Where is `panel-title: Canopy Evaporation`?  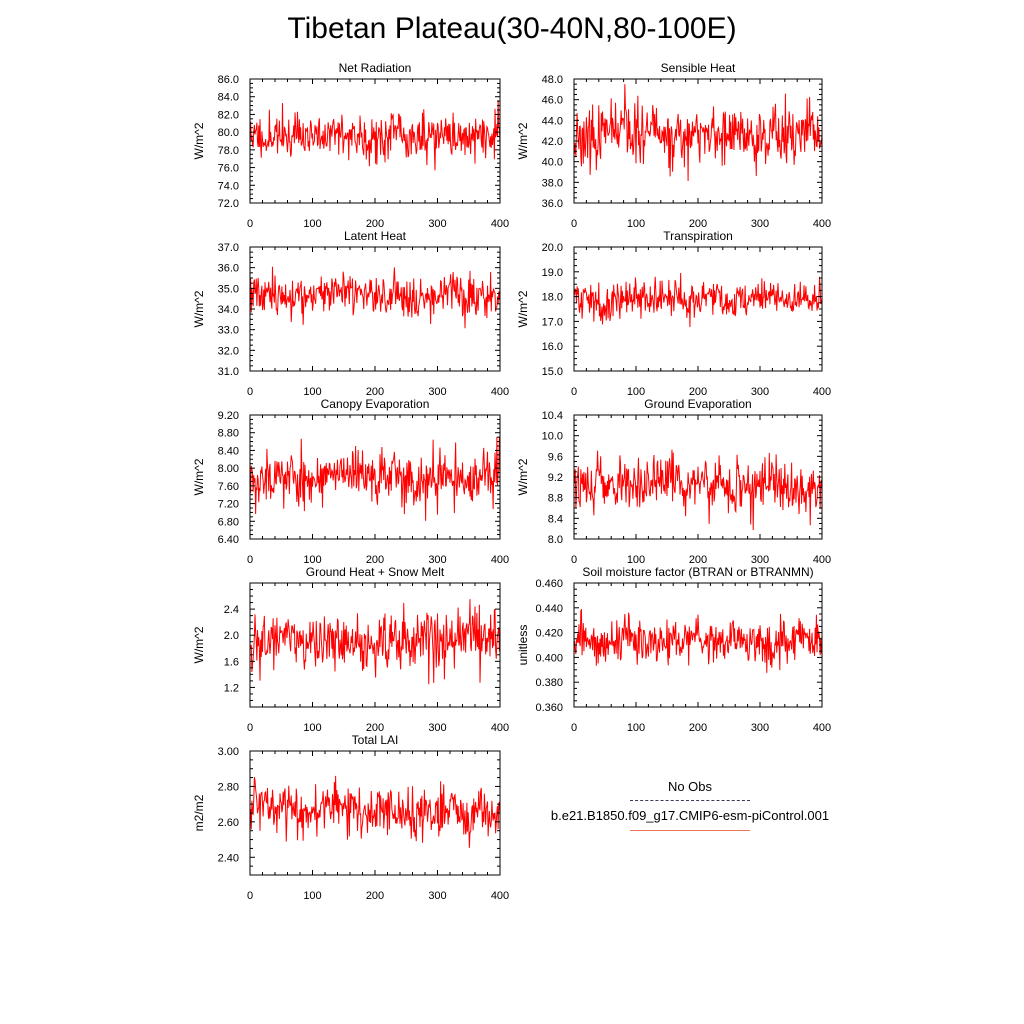 panel-title: Canopy Evaporation is located at coordinates (375, 404).